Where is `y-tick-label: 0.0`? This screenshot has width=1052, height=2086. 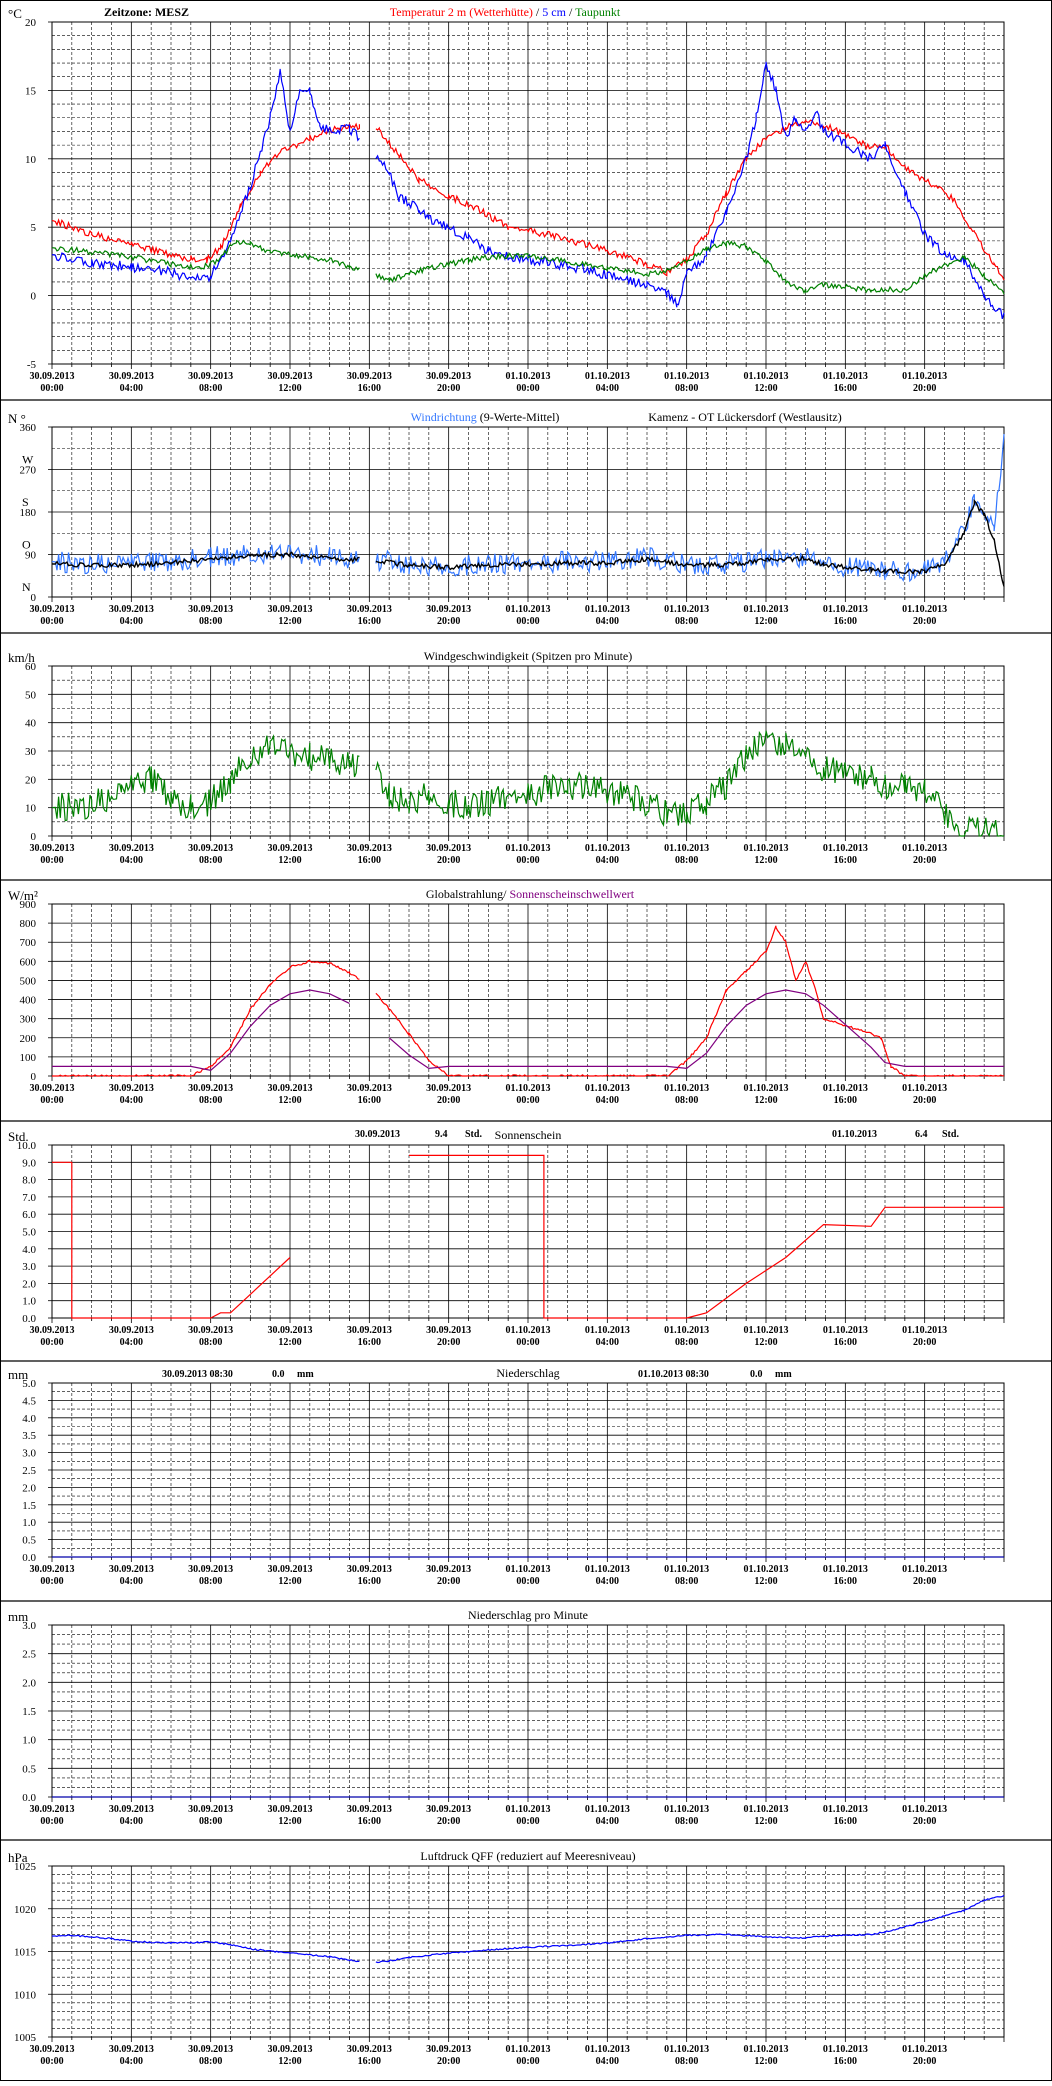
y-tick-label: 0.0 is located at coordinates (29, 1558).